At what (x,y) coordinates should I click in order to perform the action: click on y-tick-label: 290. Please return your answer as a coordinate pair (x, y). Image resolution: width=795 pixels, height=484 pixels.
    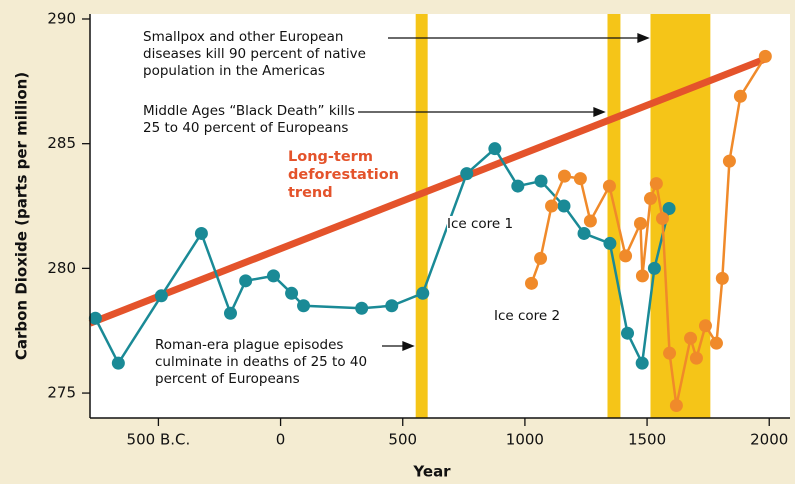
    Looking at the image, I should click on (61, 18).